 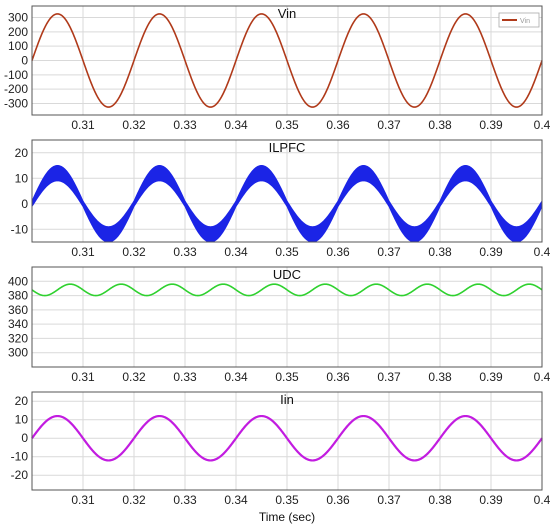 What do you see at coordinates (18, 338) in the screenshot?
I see `y-tick-label: 320` at bounding box center [18, 338].